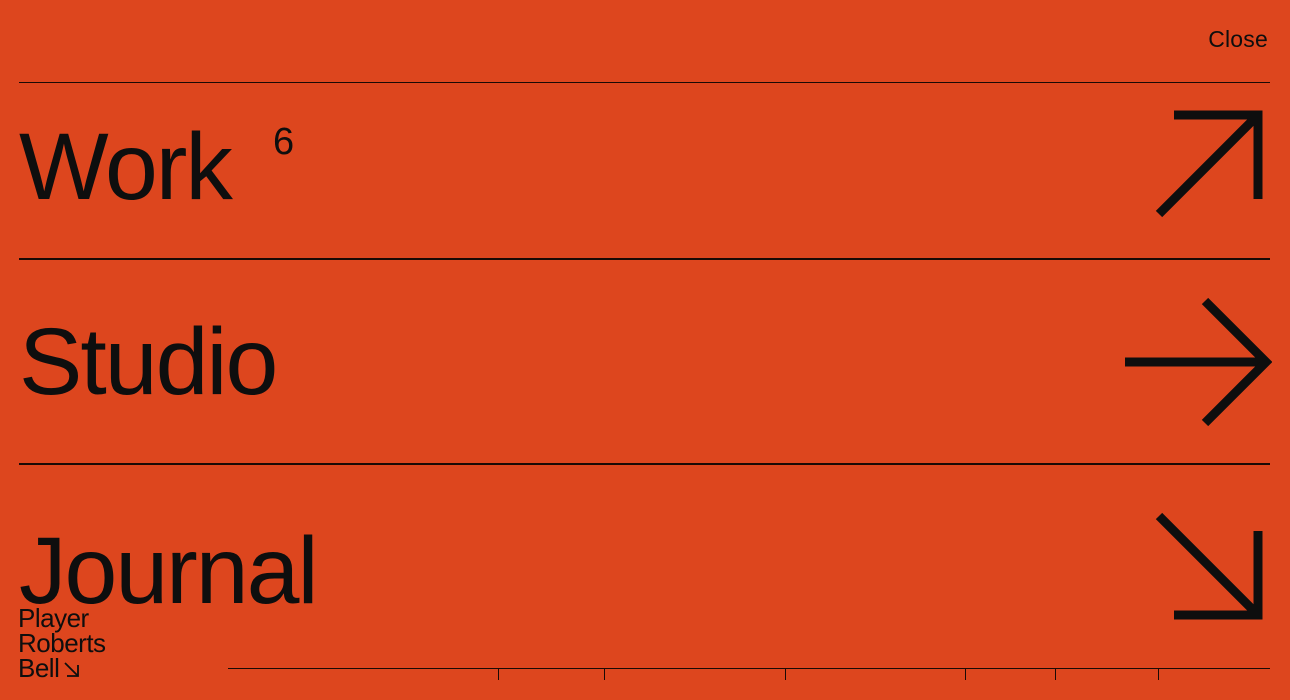 Image resolution: width=1290 pixels, height=700 pixels. What do you see at coordinates (148, 362) in the screenshot?
I see `nav-item-label: Studio` at bounding box center [148, 362].